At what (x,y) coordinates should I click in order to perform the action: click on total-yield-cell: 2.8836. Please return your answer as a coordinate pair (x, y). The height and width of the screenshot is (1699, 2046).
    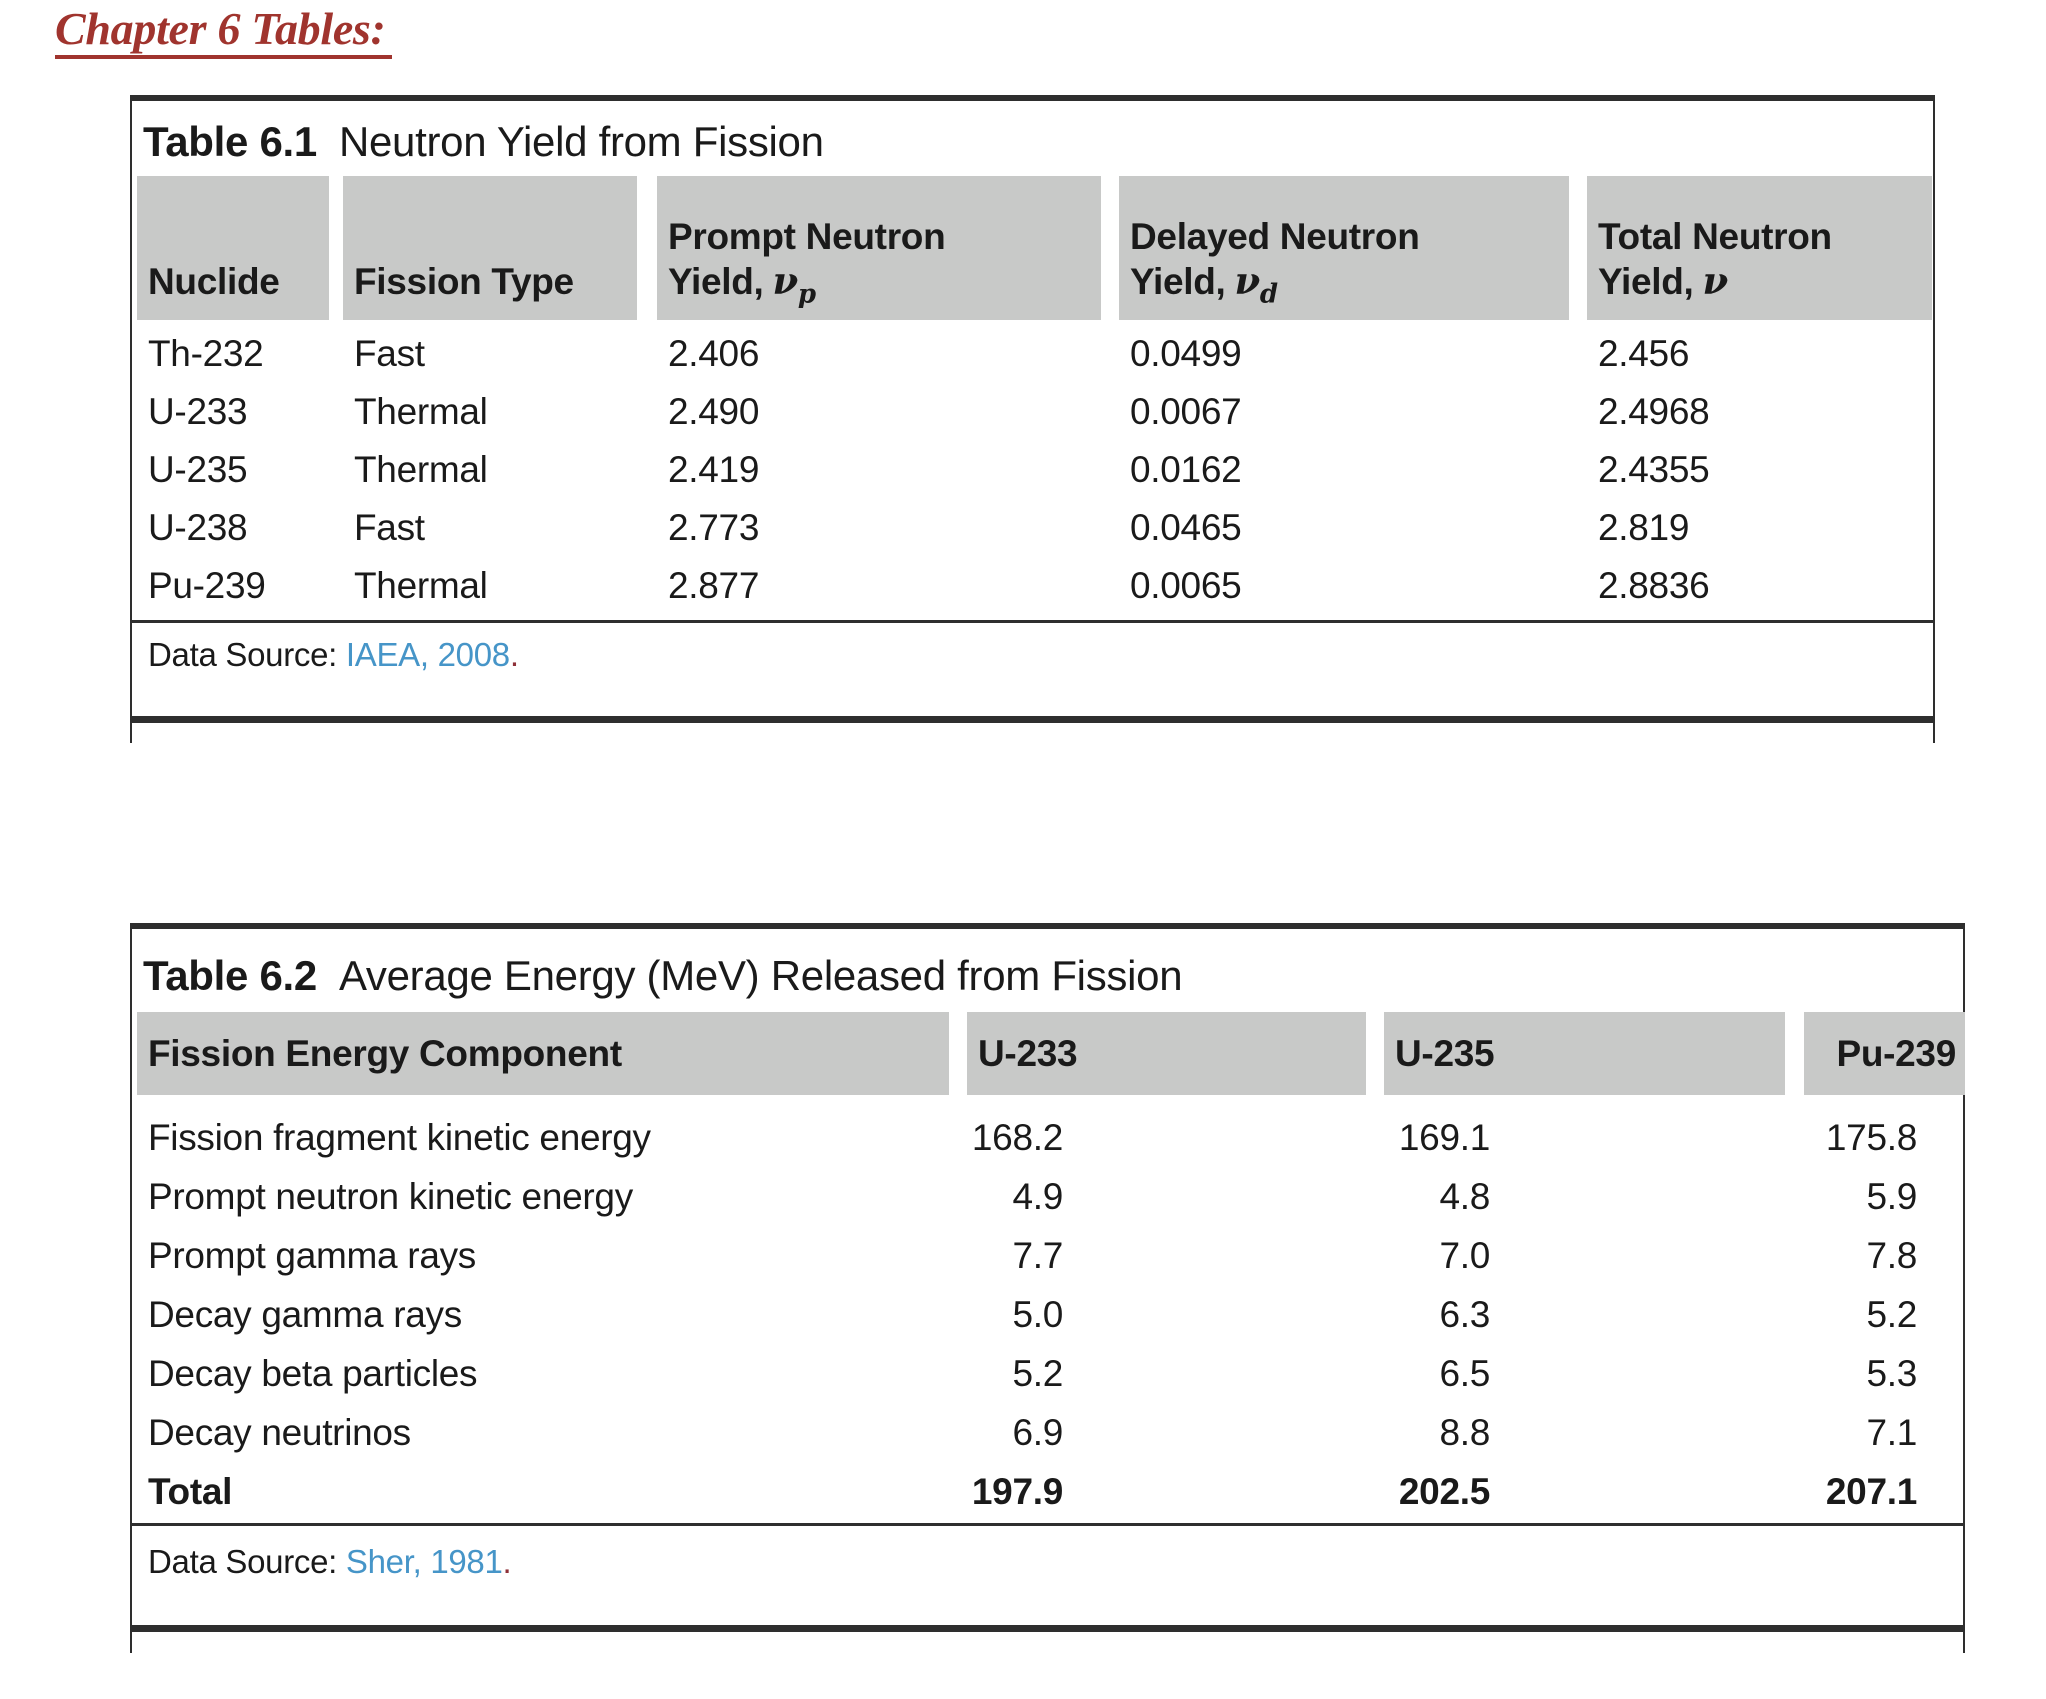
    Looking at the image, I should click on (1654, 585).